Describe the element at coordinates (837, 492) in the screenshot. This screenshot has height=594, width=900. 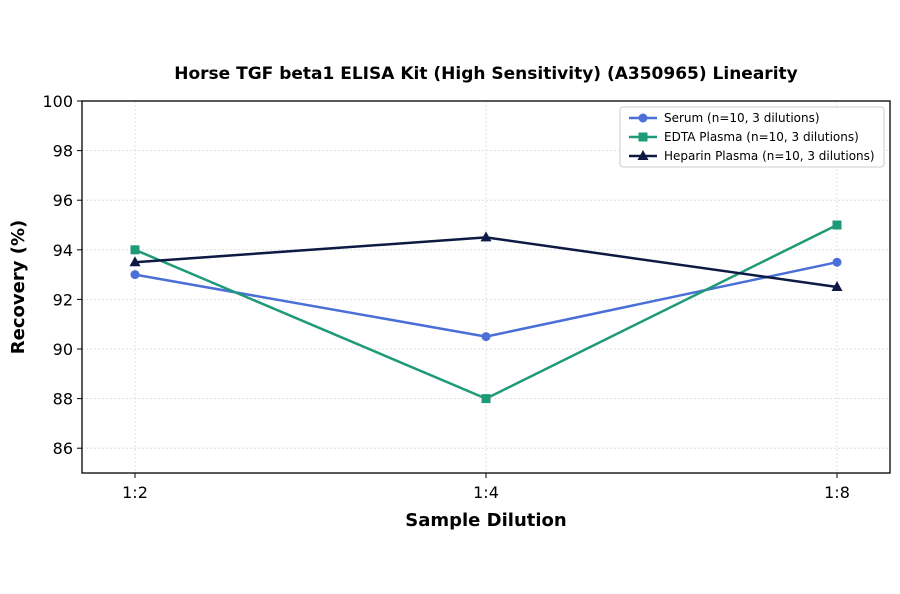
I see `x-tick-label: 1:8` at that location.